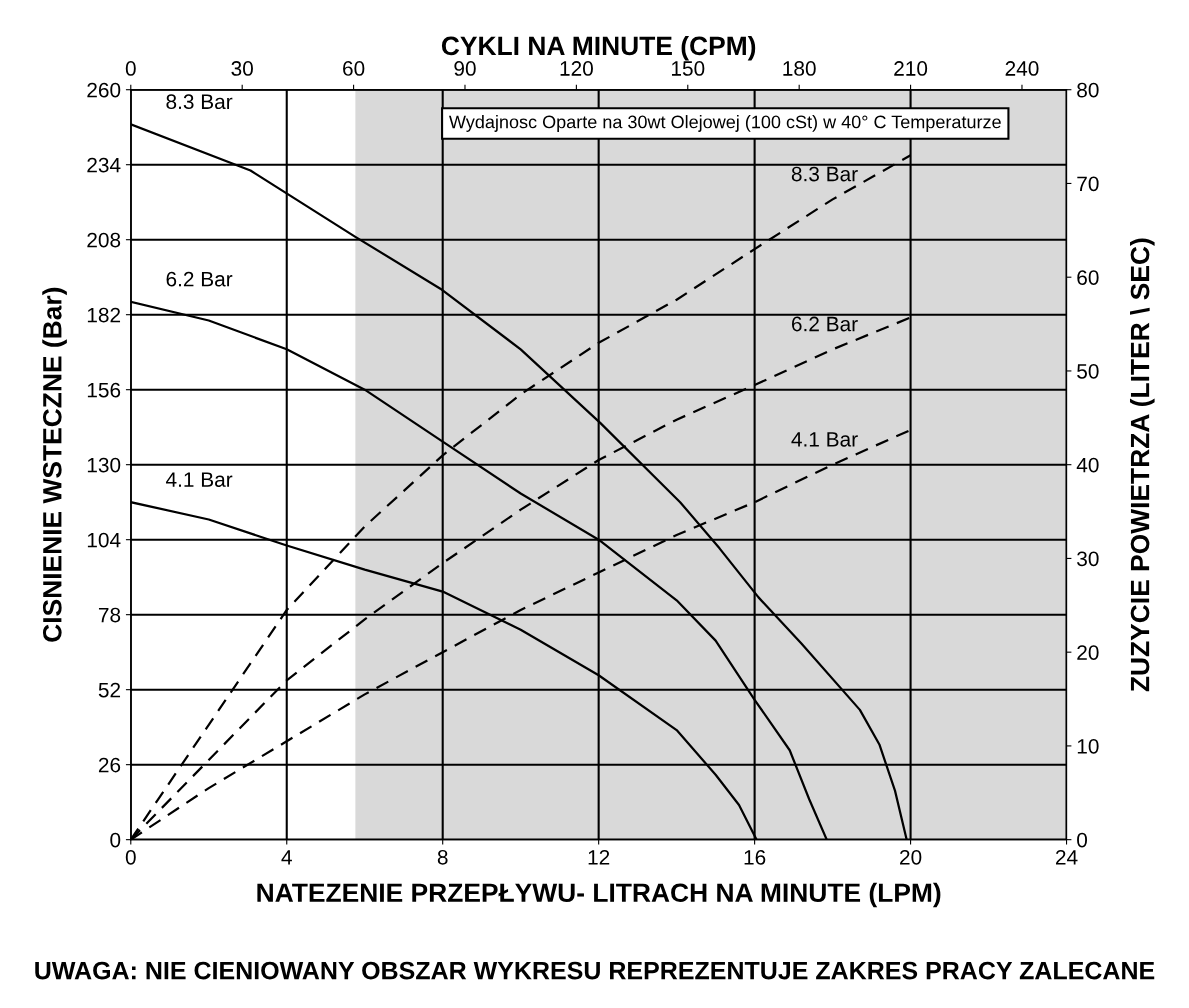 This screenshot has height=1008, width=1189. What do you see at coordinates (465, 68) in the screenshot?
I see `x2-tick-label: 90` at bounding box center [465, 68].